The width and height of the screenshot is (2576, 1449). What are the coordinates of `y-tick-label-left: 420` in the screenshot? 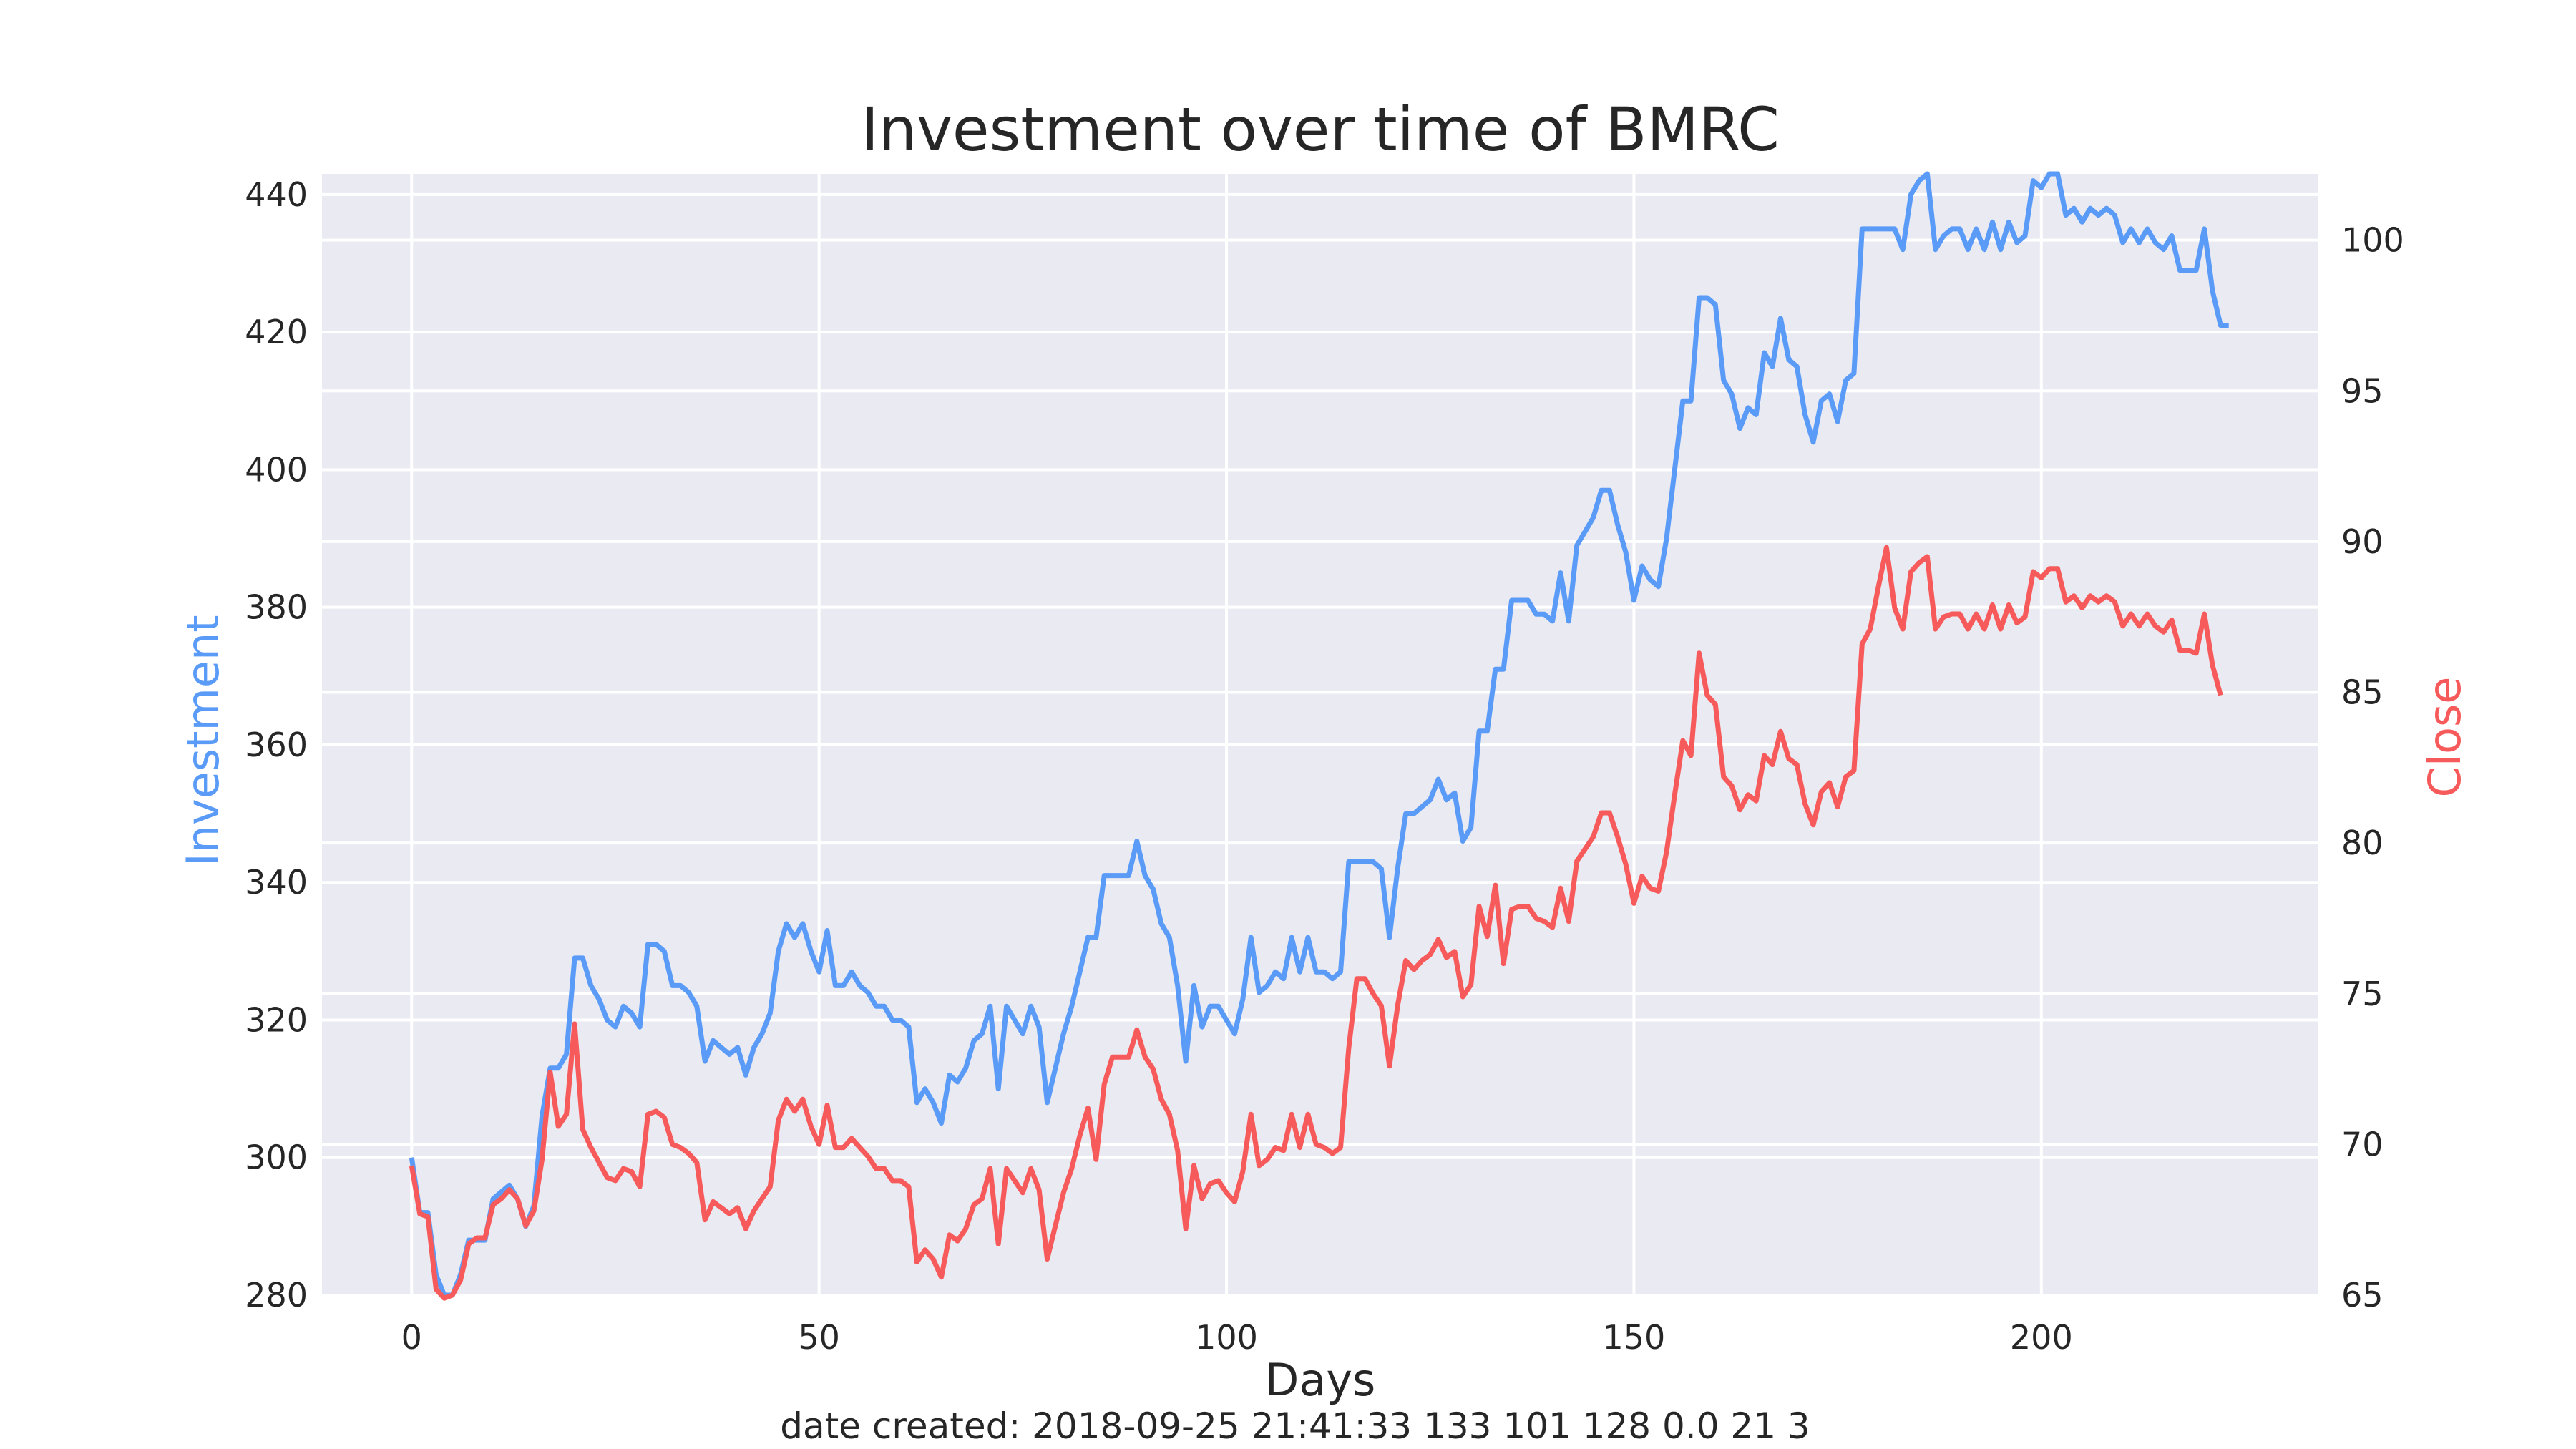 It's located at (276, 332).